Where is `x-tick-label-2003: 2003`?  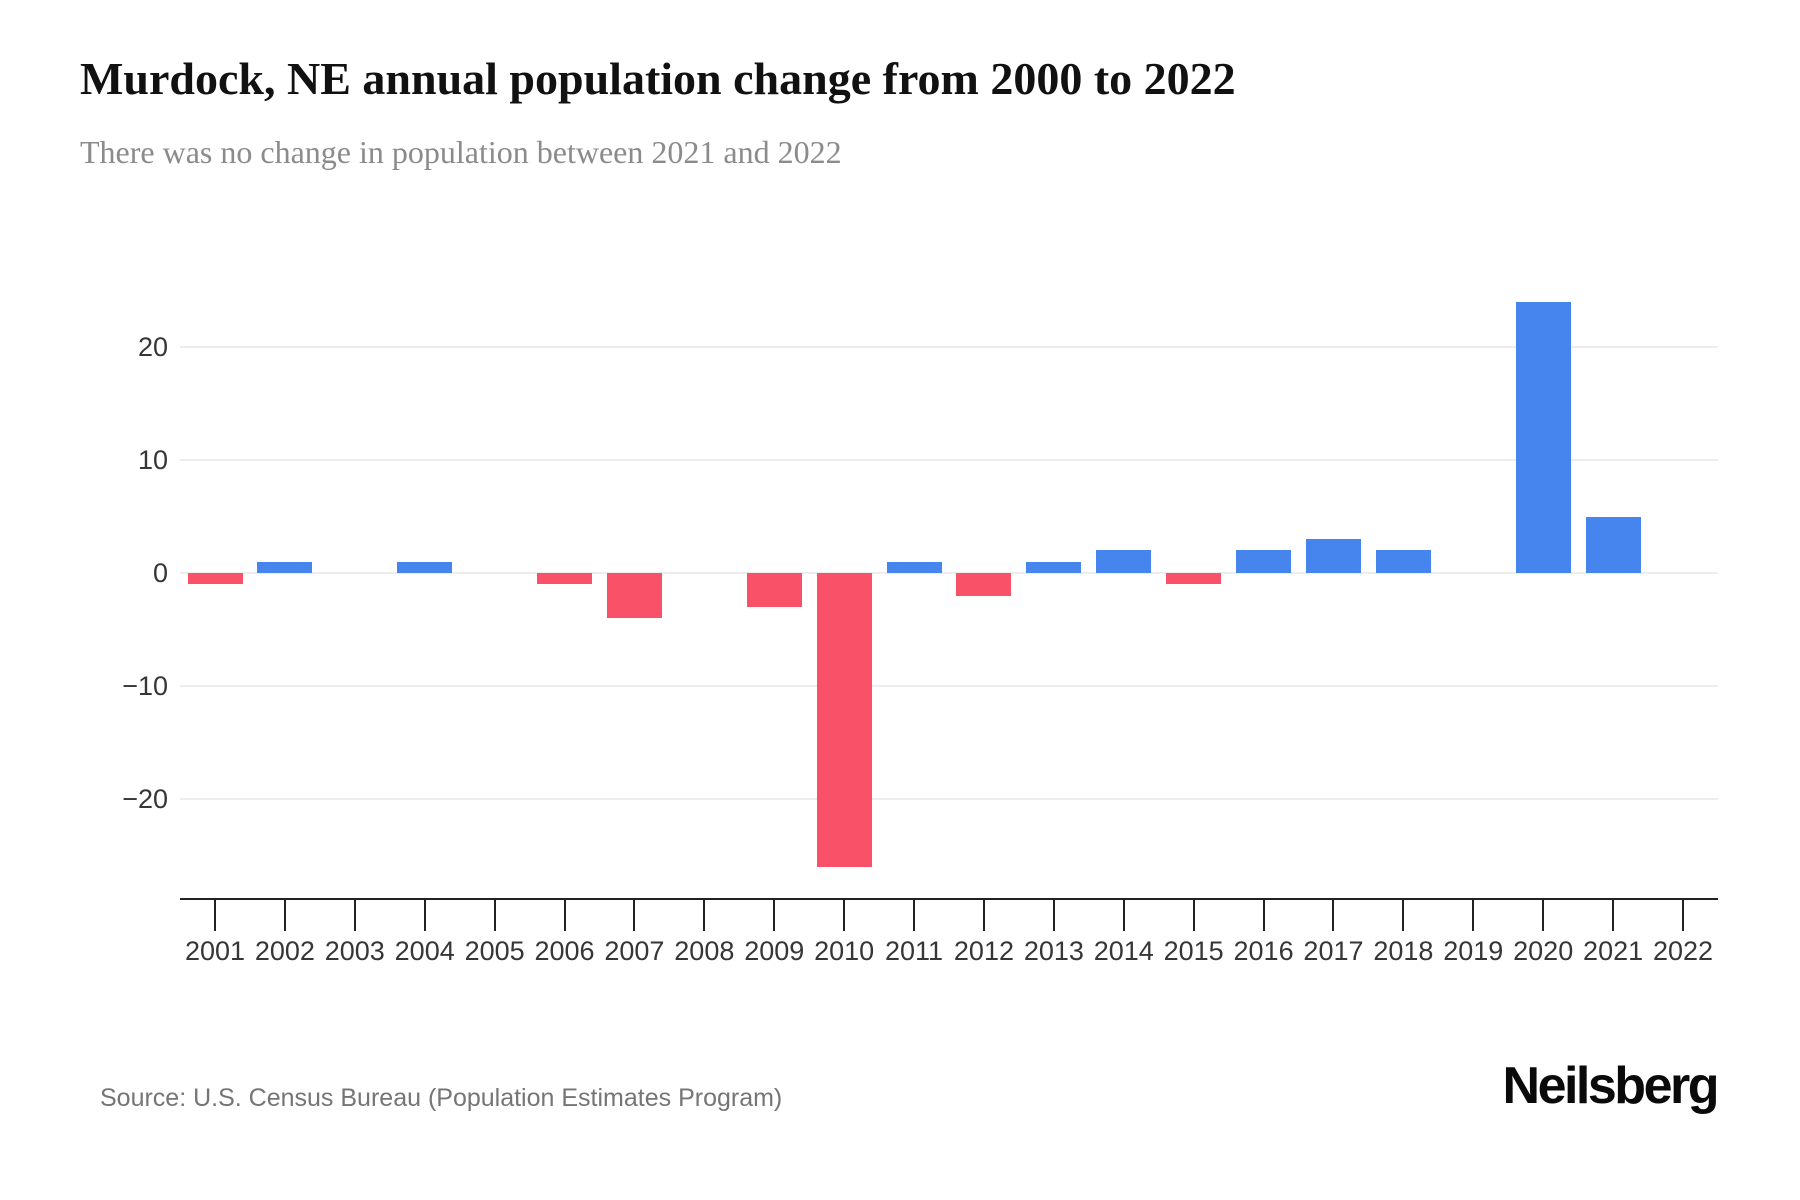
x-tick-label-2003: 2003 is located at coordinates (354, 951).